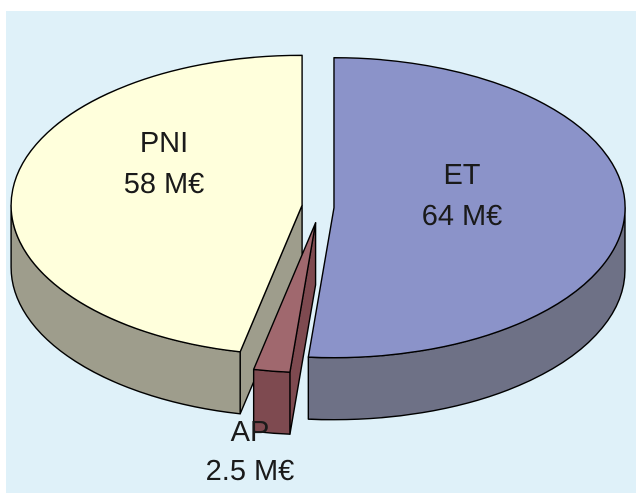 The width and height of the screenshot is (636, 493). I want to click on slice-label-pni: PNI, so click(164, 143).